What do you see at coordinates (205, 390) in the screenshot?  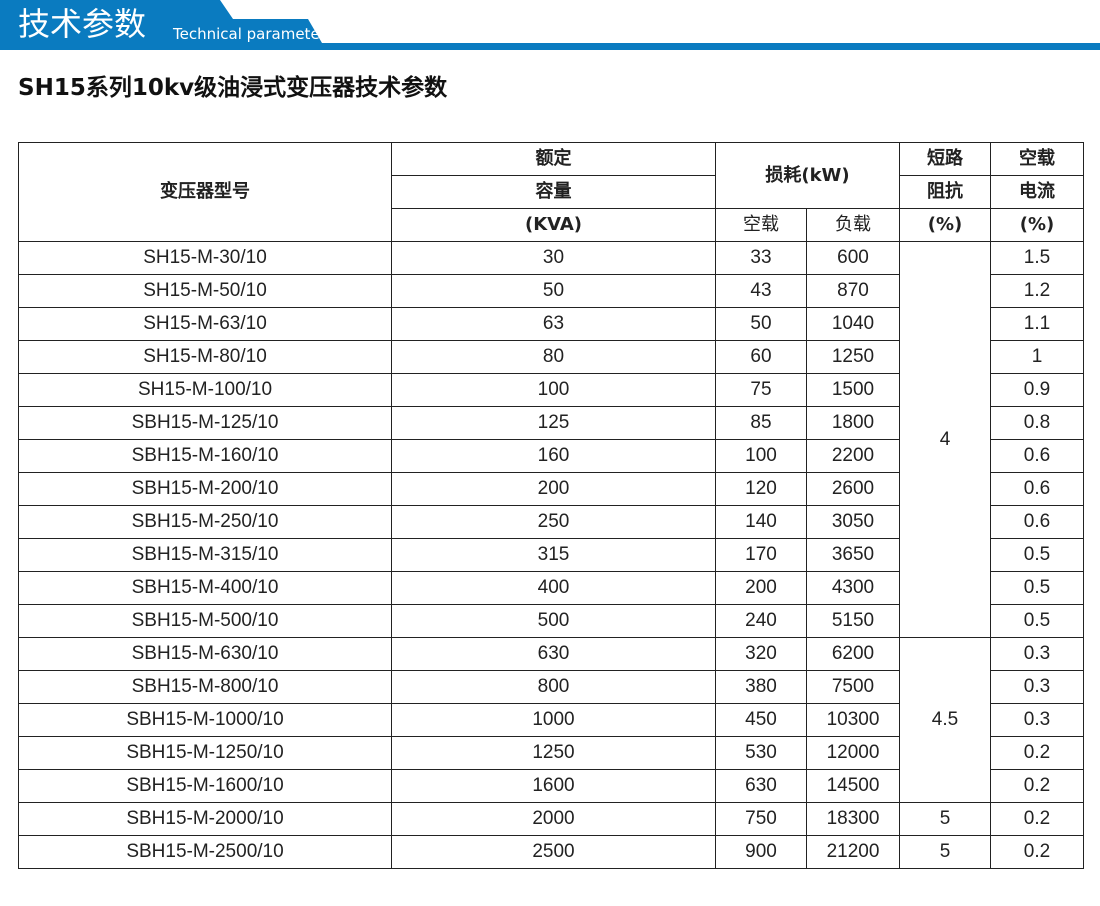 I see `cell-model: SH15-M-100/10` at bounding box center [205, 390].